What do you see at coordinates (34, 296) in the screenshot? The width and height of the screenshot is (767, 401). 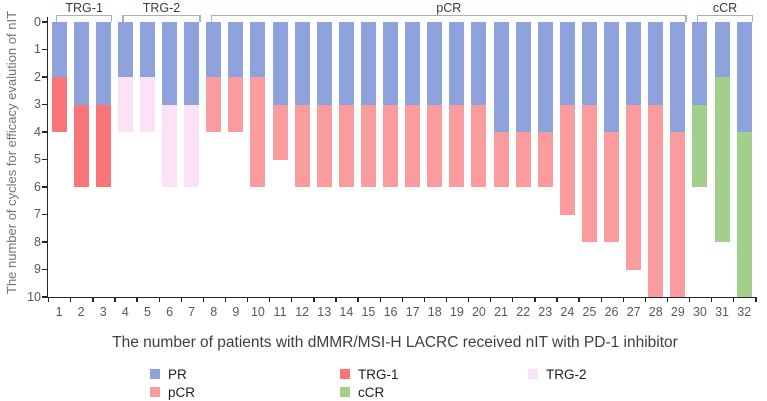 I see `y-axis-tick-label: 10` at bounding box center [34, 296].